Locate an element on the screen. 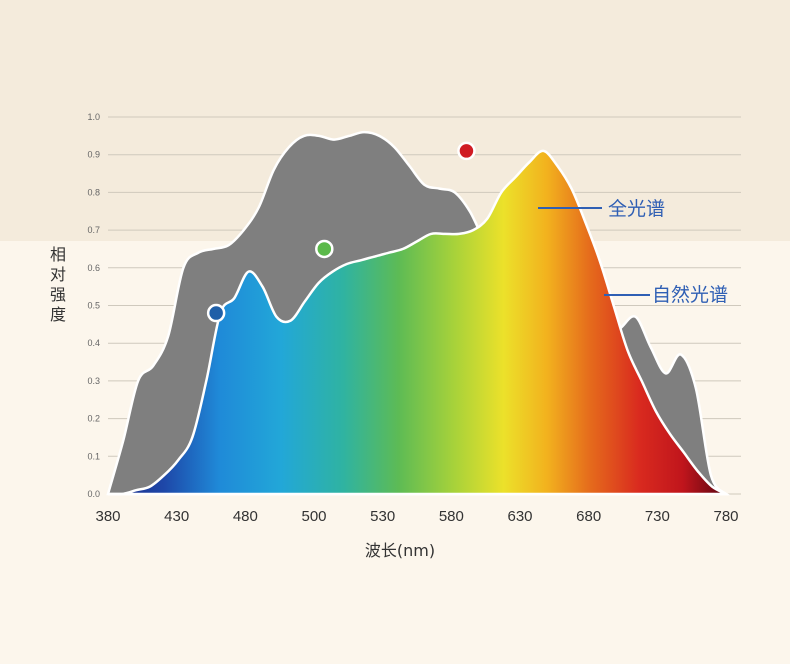 The image size is (790, 664). y-axis-label-char: 相 is located at coordinates (58, 254).